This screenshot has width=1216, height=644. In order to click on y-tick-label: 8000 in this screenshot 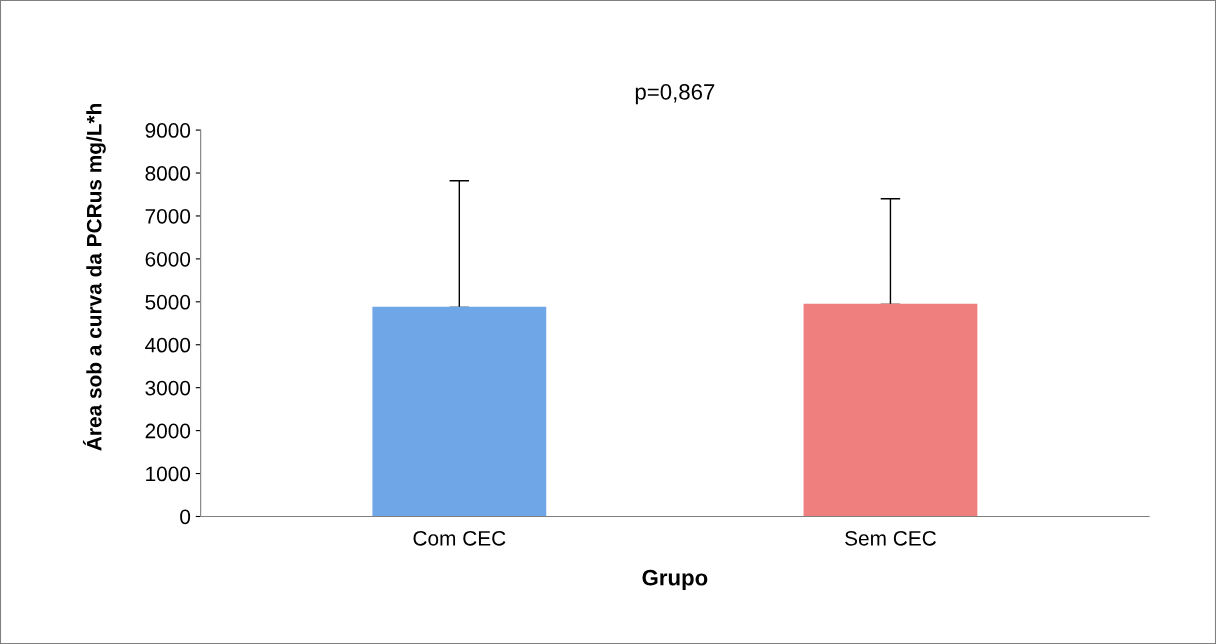, I will do `click(168, 173)`.